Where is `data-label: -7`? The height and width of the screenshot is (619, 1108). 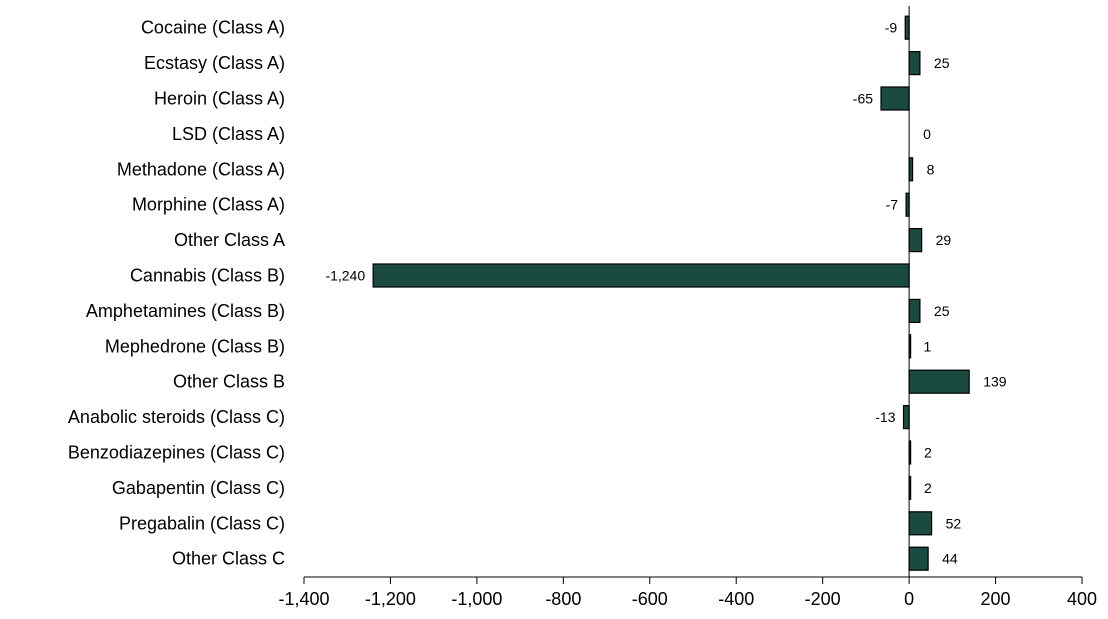
data-label: -7 is located at coordinates (892, 205).